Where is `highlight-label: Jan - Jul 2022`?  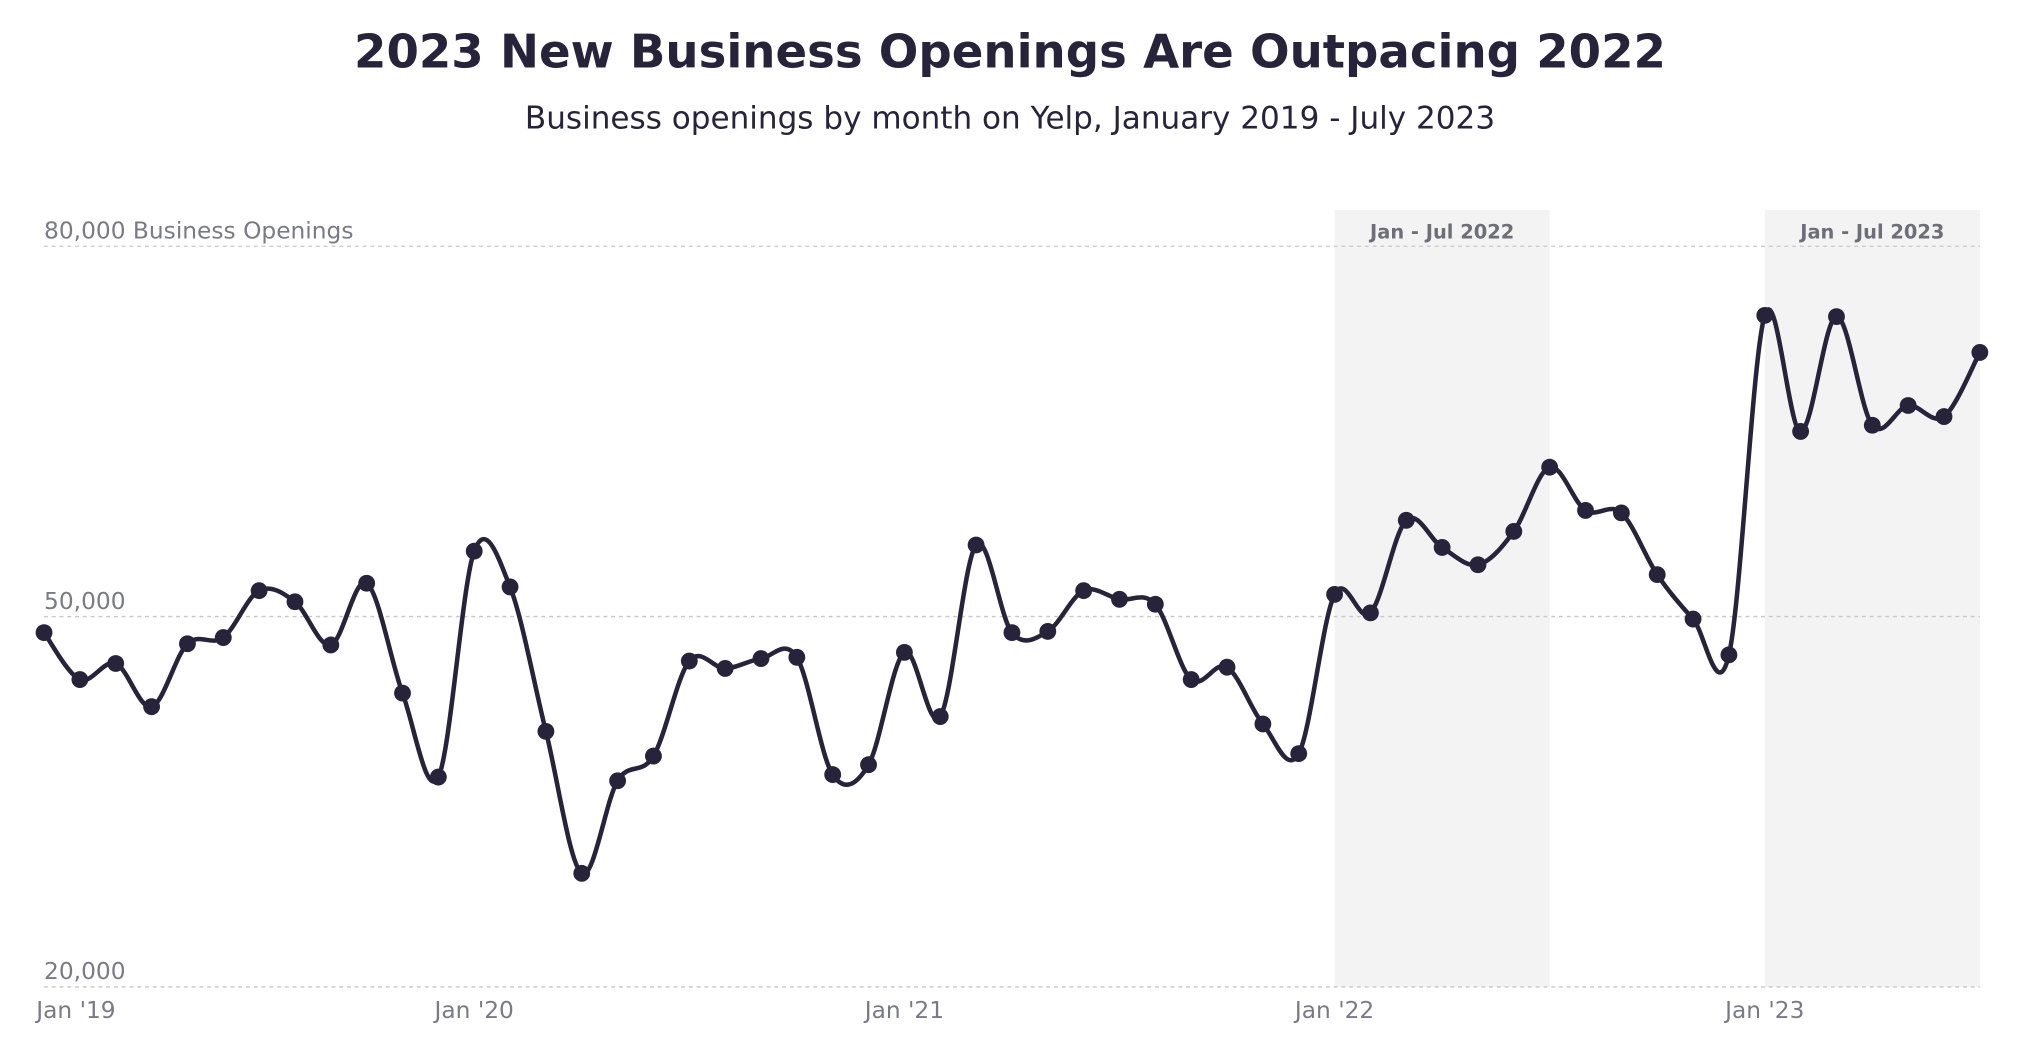 highlight-label: Jan - Jul 2022 is located at coordinates (1441, 231).